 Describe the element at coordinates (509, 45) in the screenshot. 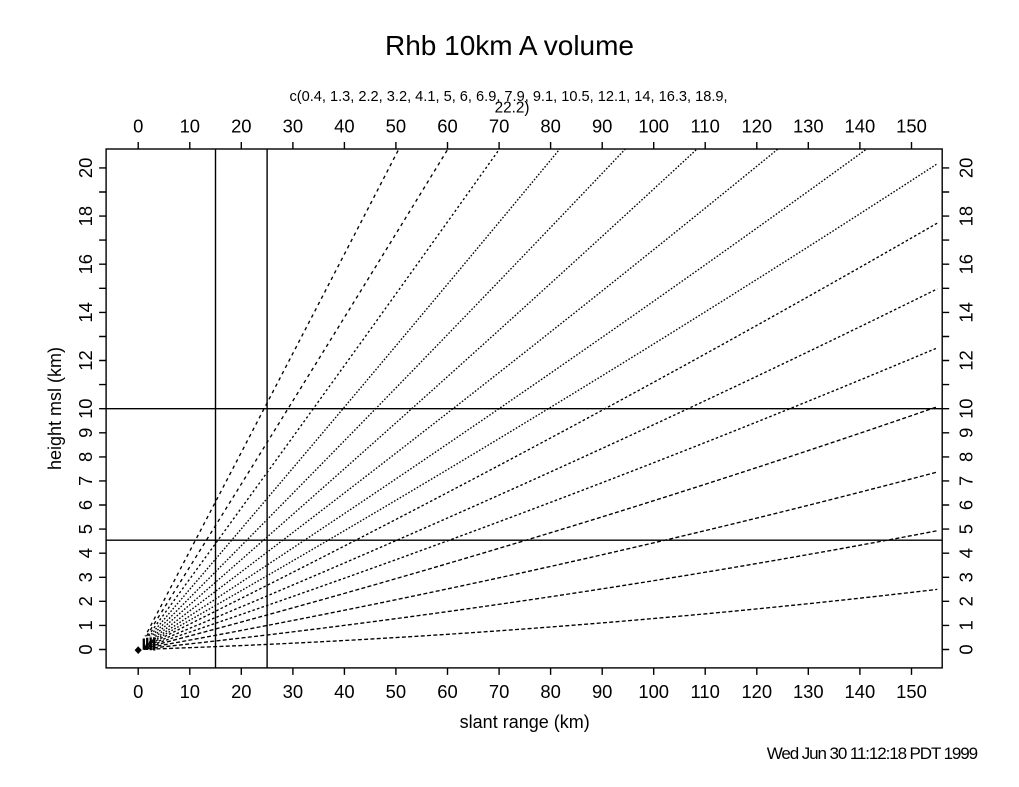

I see `svg-text: Rhb 10km A volume` at that location.